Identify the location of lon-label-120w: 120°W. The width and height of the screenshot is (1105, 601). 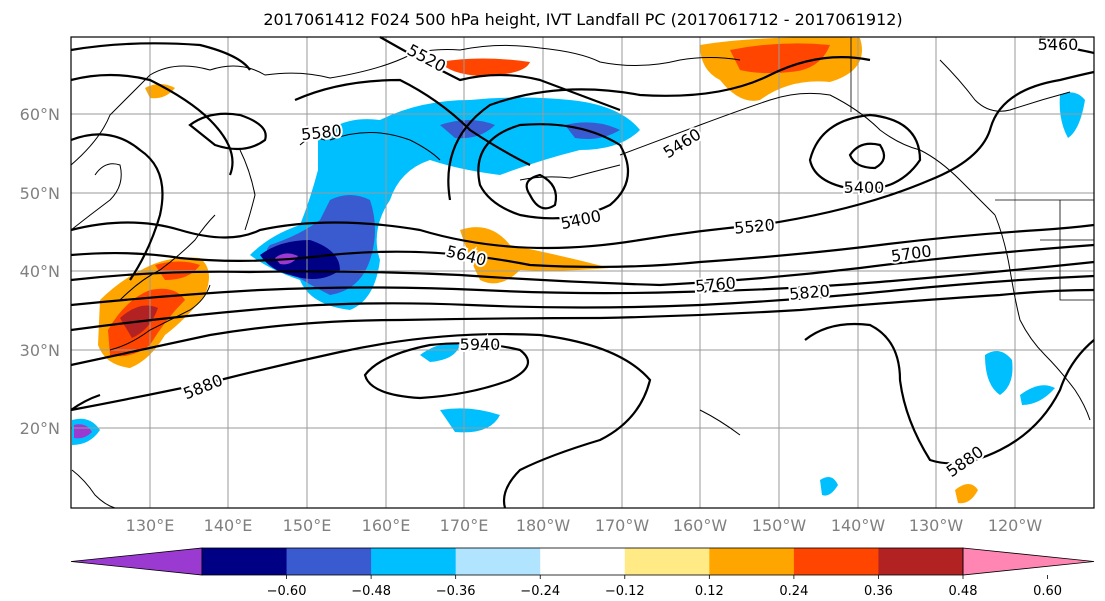
(1015, 525).